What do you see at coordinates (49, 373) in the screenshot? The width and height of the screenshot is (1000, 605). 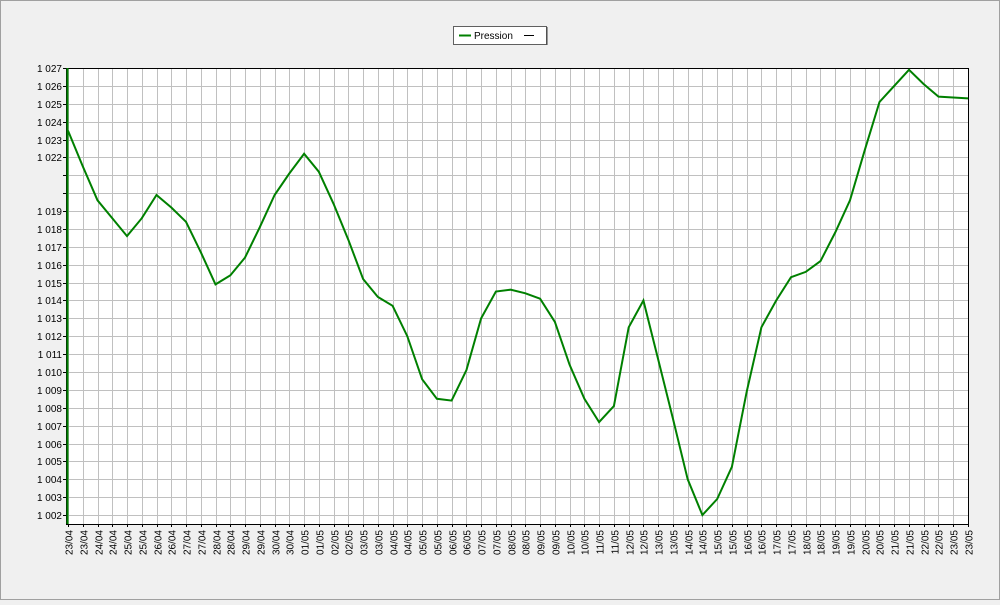 I see `y-tick-label: 1 010` at bounding box center [49, 373].